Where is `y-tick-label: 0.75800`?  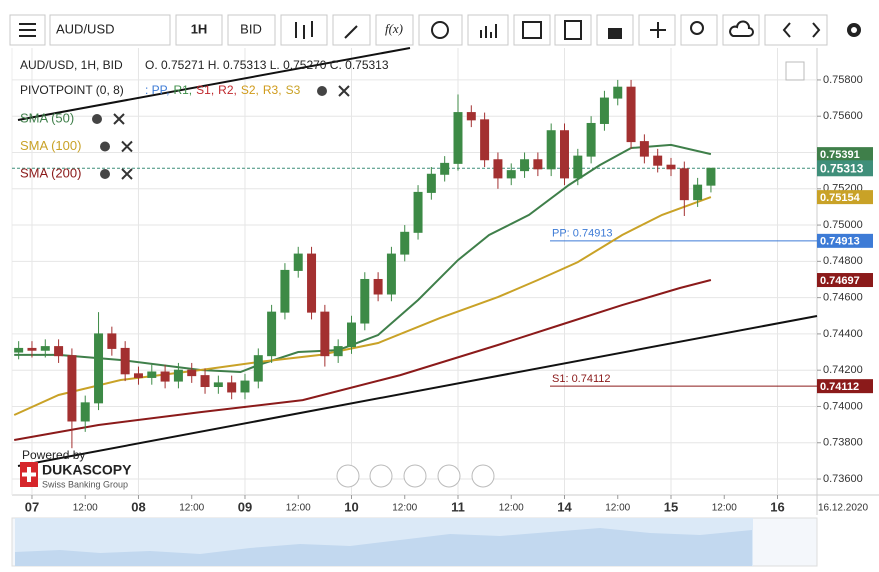 y-tick-label: 0.75800 is located at coordinates (843, 80).